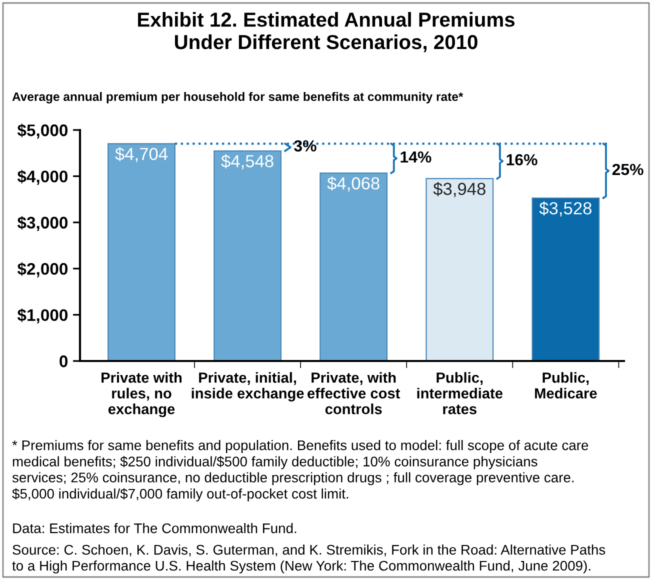 Image resolution: width=652 pixels, height=580 pixels. Describe the element at coordinates (566, 385) in the screenshot. I see `x-tick-label: Public, Medicare` at that location.